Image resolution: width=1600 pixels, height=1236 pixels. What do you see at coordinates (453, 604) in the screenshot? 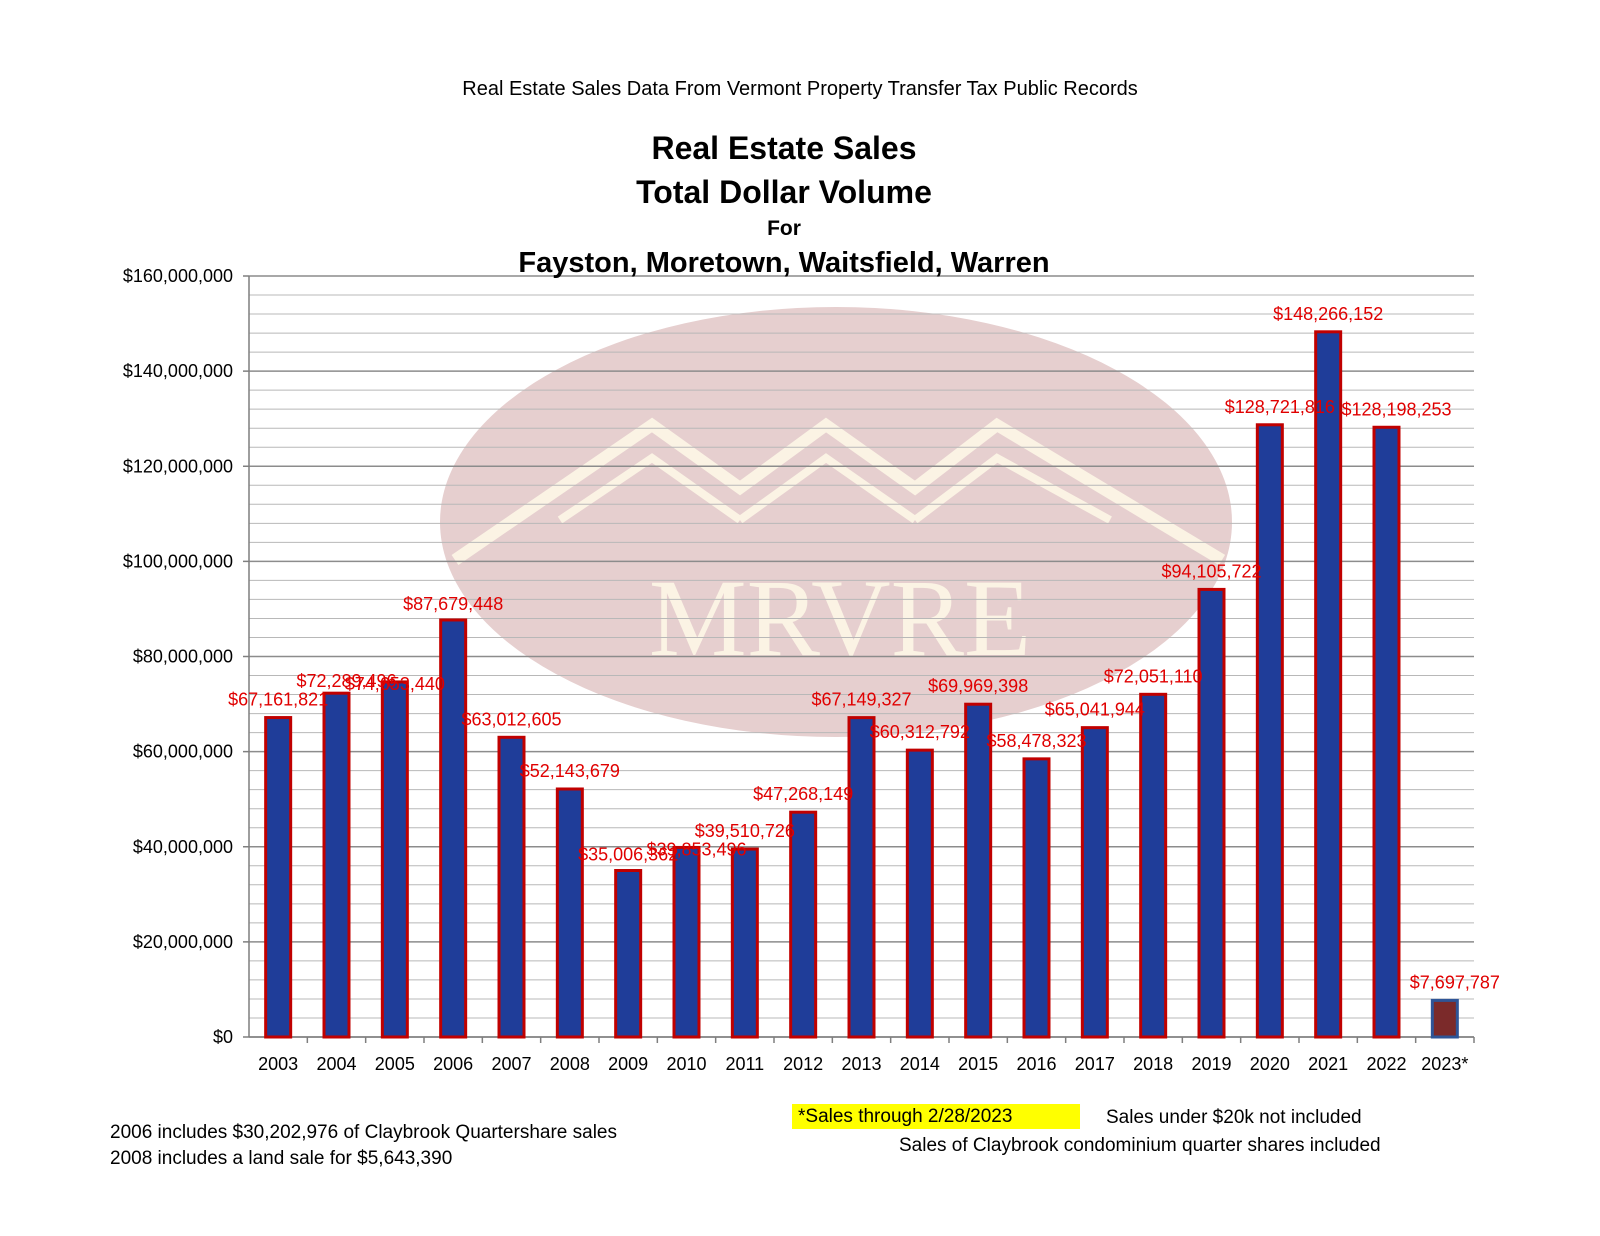
I see `data-label: $87,679,448` at bounding box center [453, 604].